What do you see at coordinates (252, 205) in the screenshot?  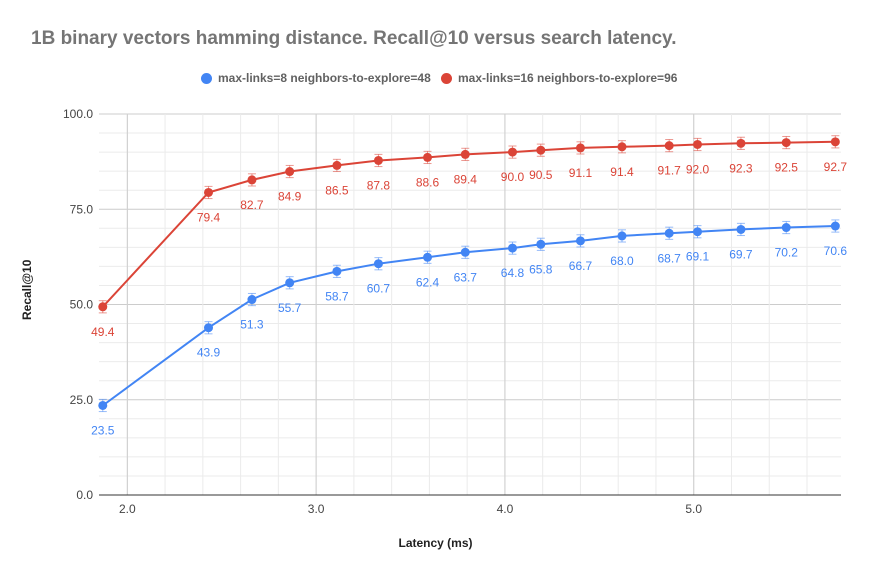 I see `data-label: 82.7` at bounding box center [252, 205].